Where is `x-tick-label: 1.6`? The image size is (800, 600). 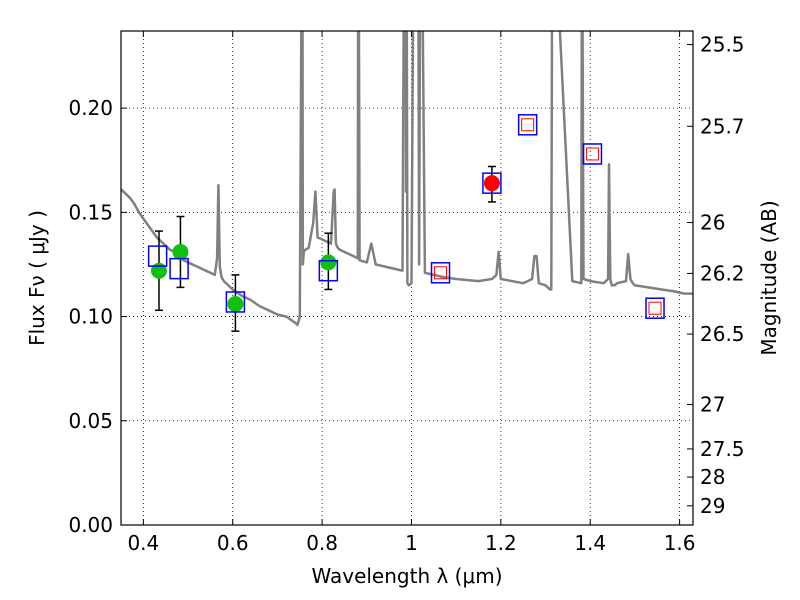 x-tick-label: 1.6 is located at coordinates (680, 543).